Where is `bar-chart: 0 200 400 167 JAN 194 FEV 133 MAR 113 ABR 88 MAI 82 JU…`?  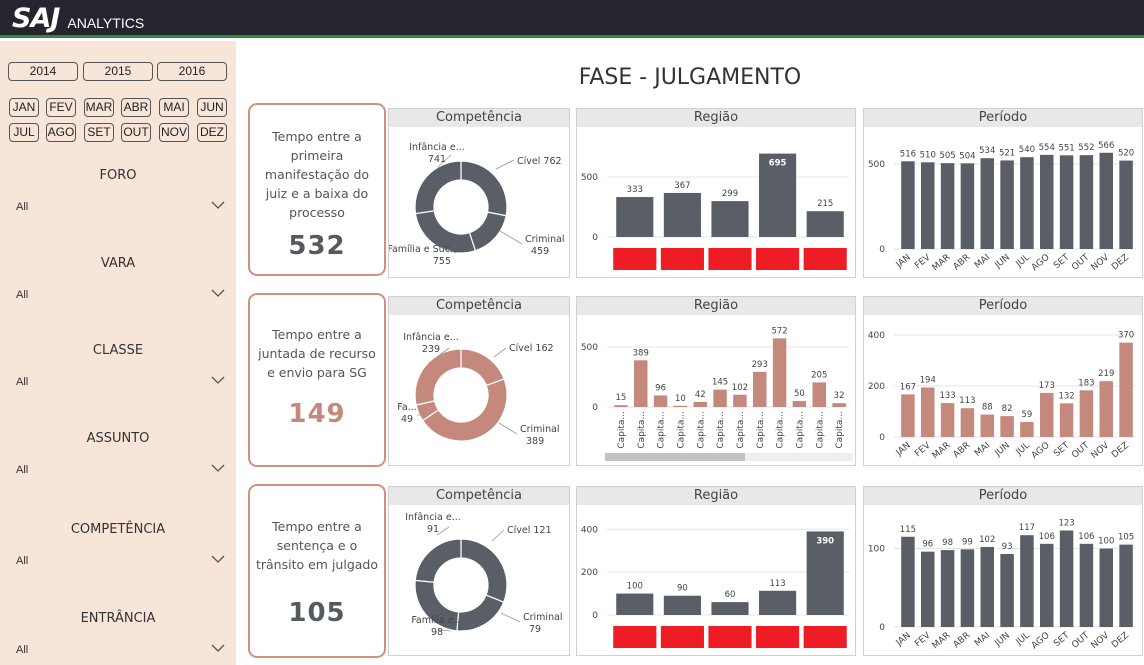
bar-chart: 0 200 400 167 JAN 194 FEV 133 MAR 113 ABR 88 MAI 82 JU… is located at coordinates (1003, 390).